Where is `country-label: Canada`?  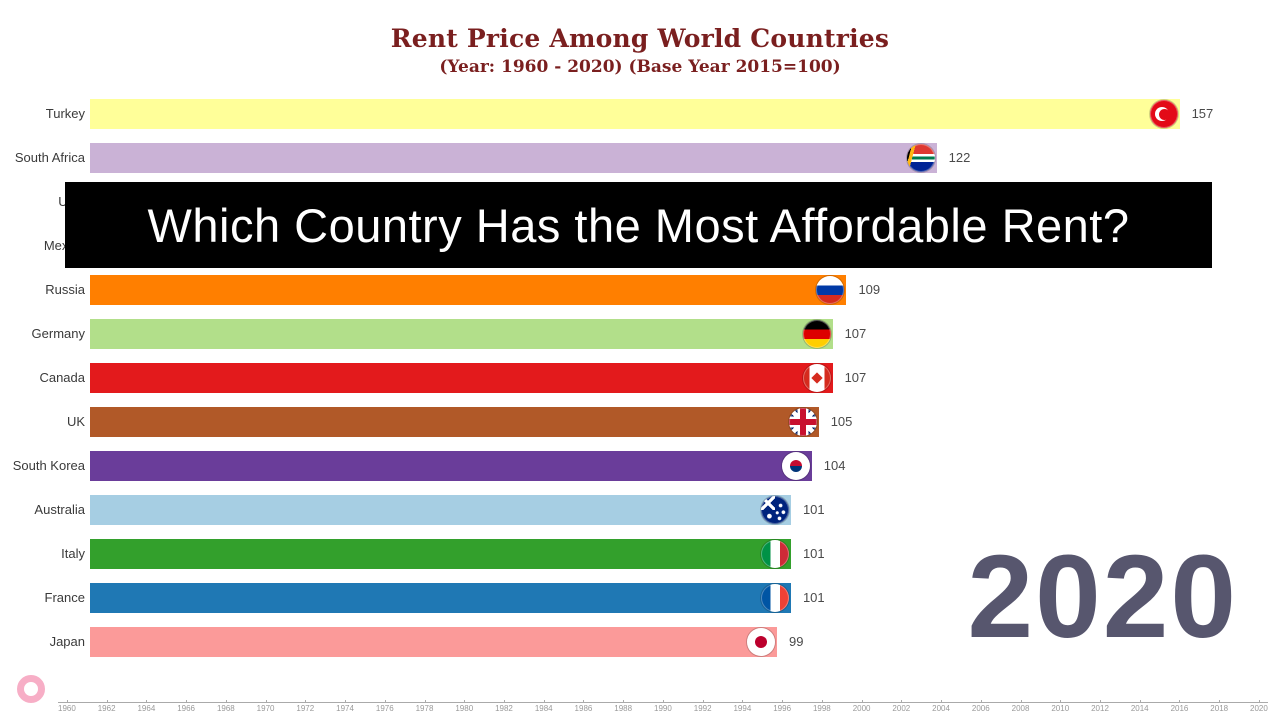 country-label: Canada is located at coordinates (62, 377).